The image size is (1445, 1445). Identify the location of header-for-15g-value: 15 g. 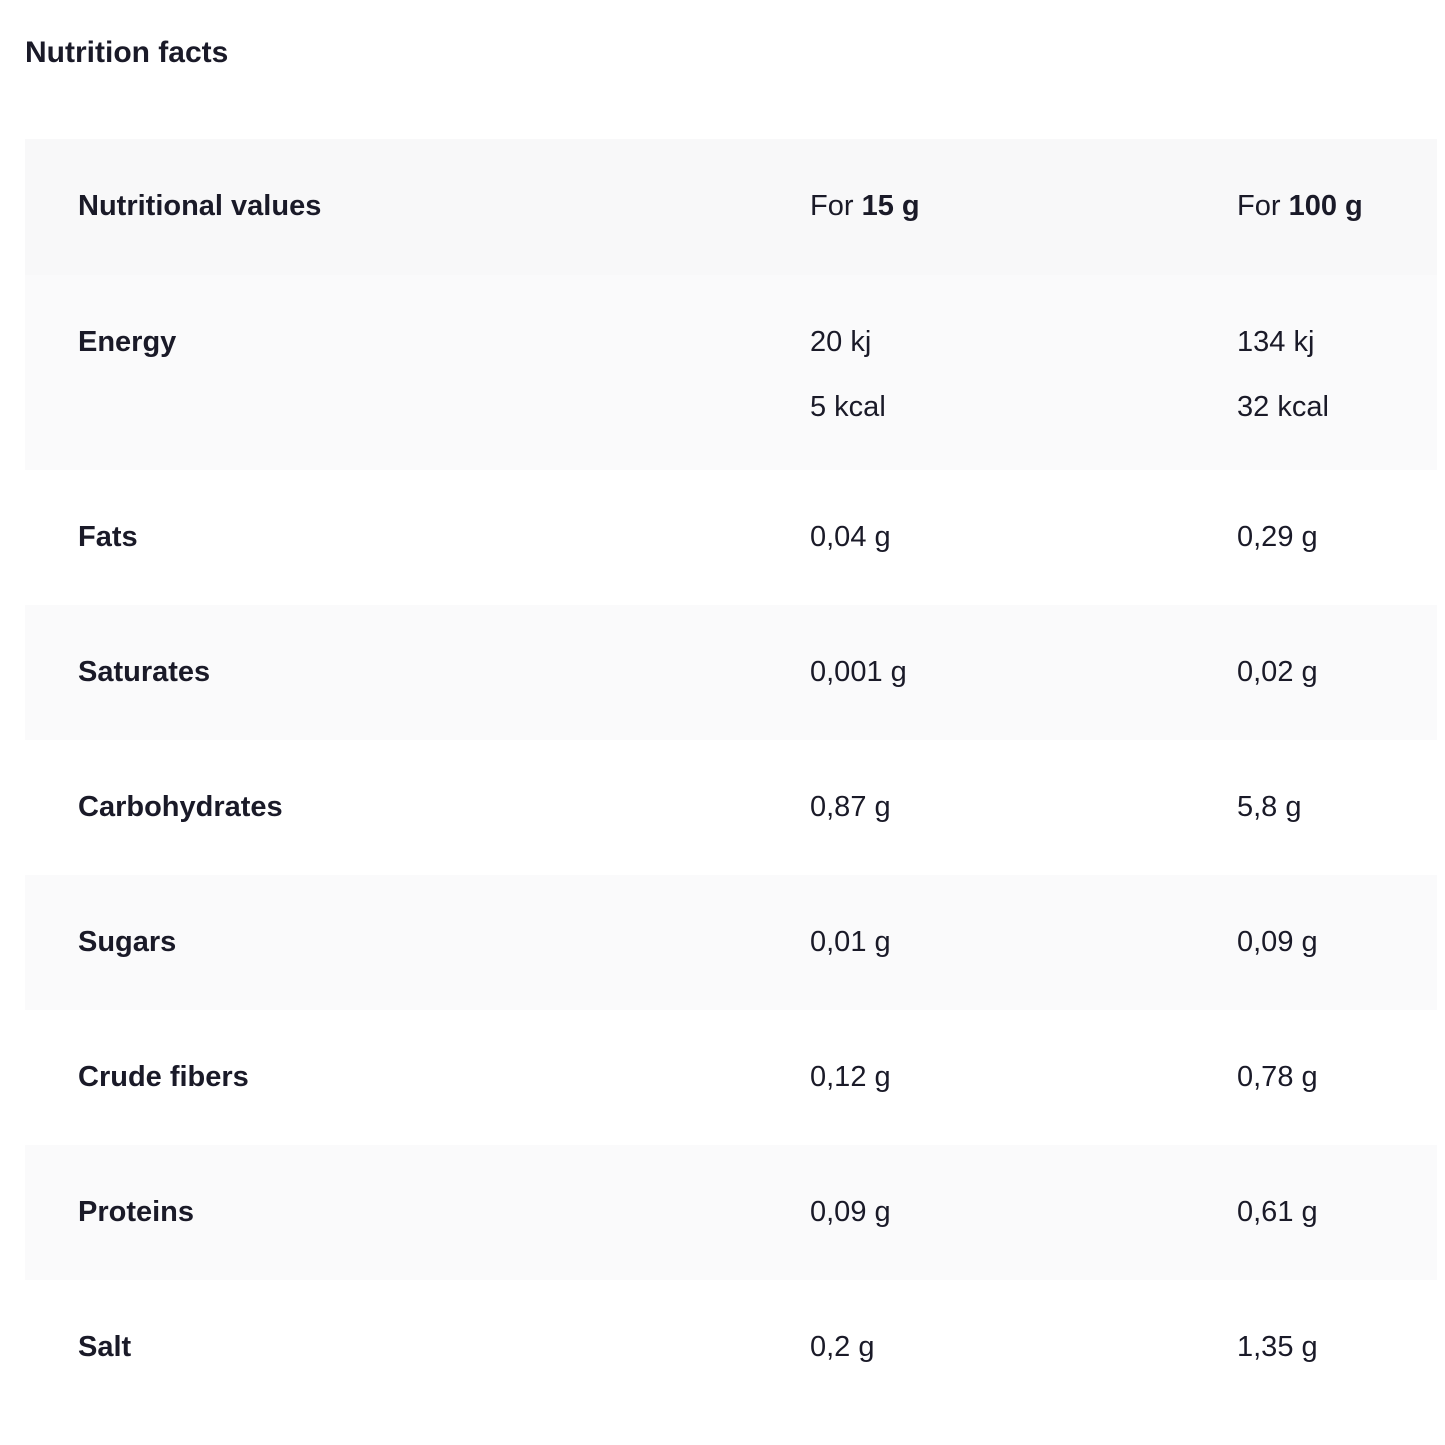
(890, 206).